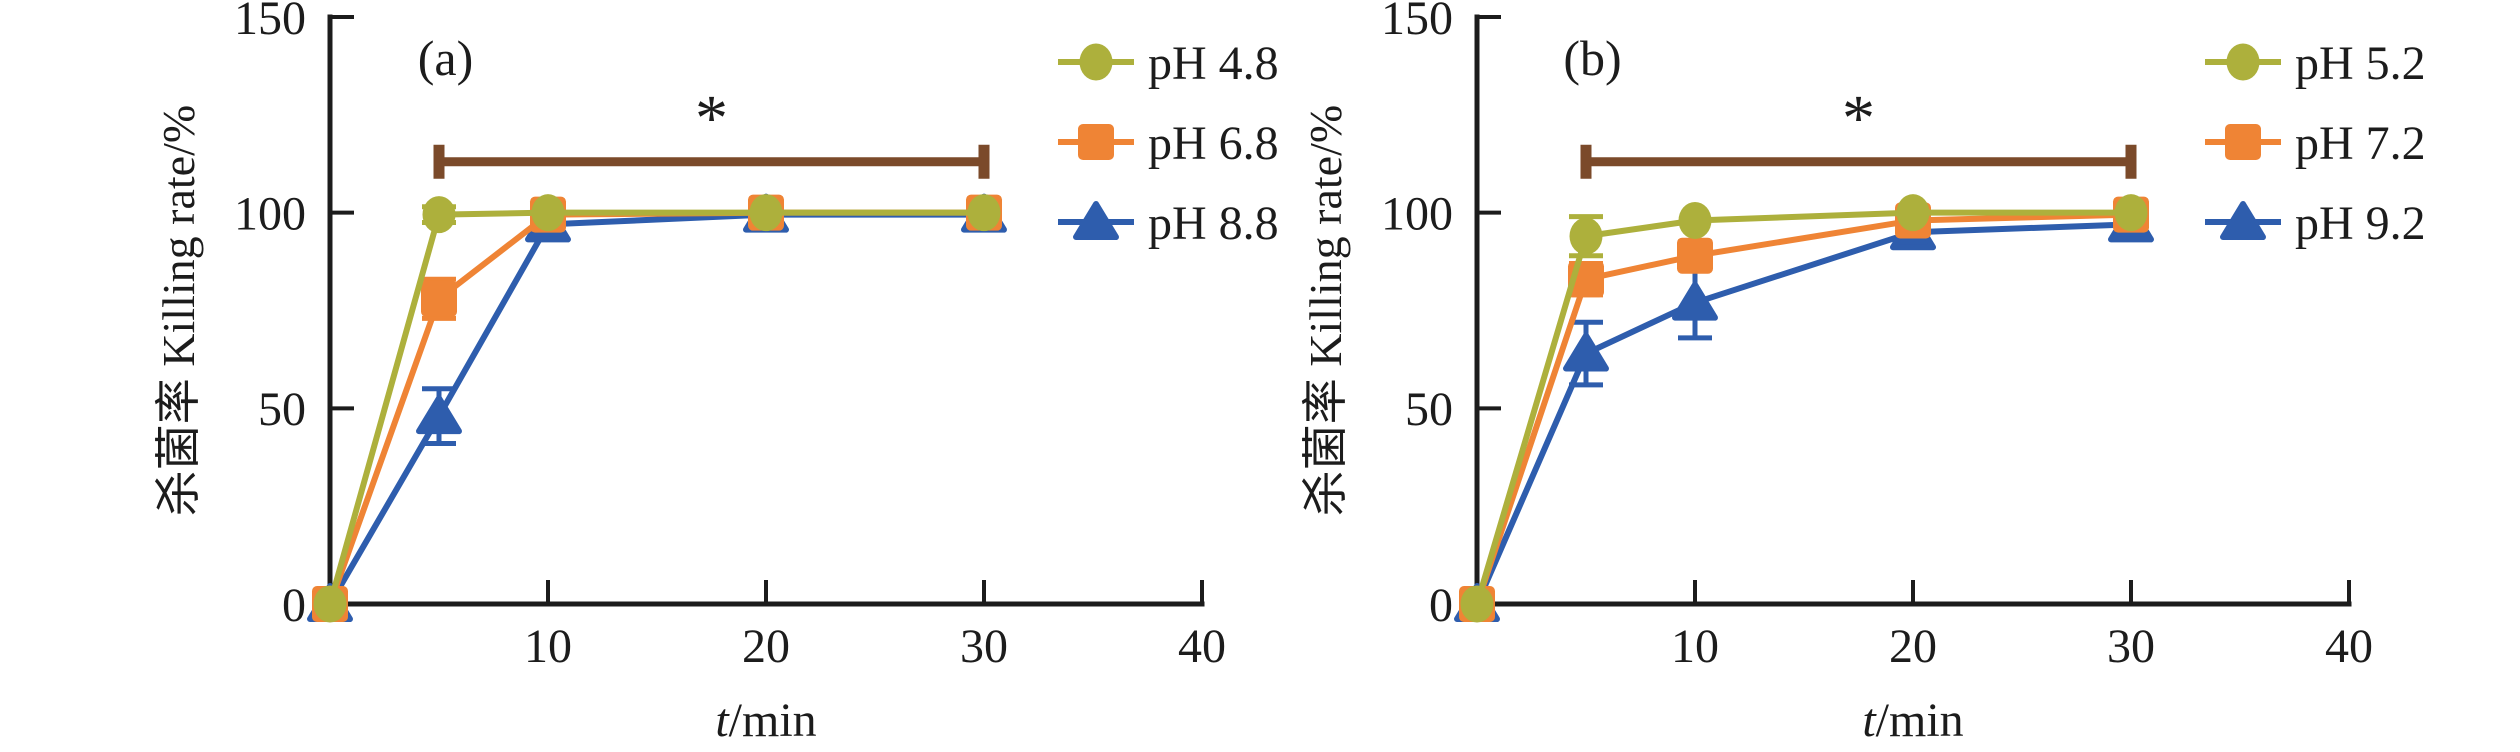  I want to click on legend-label: pH 7.2, so click(2360, 143).